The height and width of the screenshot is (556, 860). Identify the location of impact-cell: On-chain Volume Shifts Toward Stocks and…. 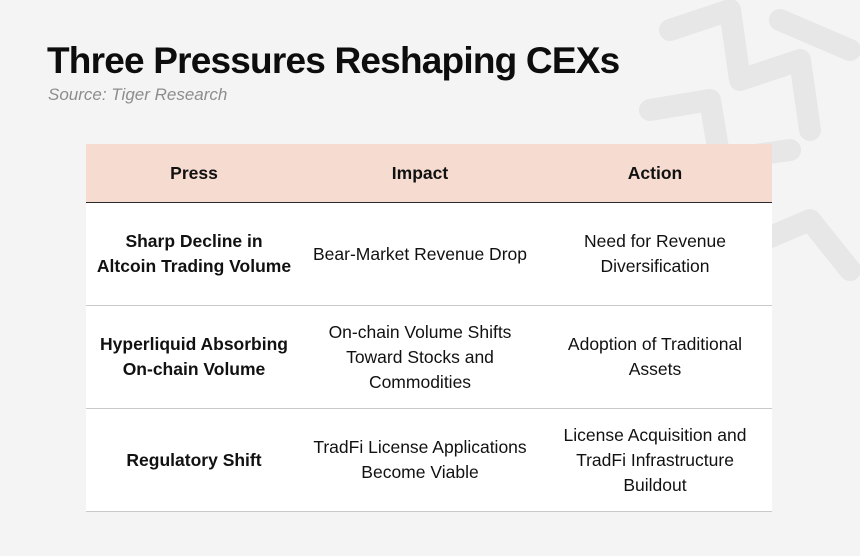
(420, 356).